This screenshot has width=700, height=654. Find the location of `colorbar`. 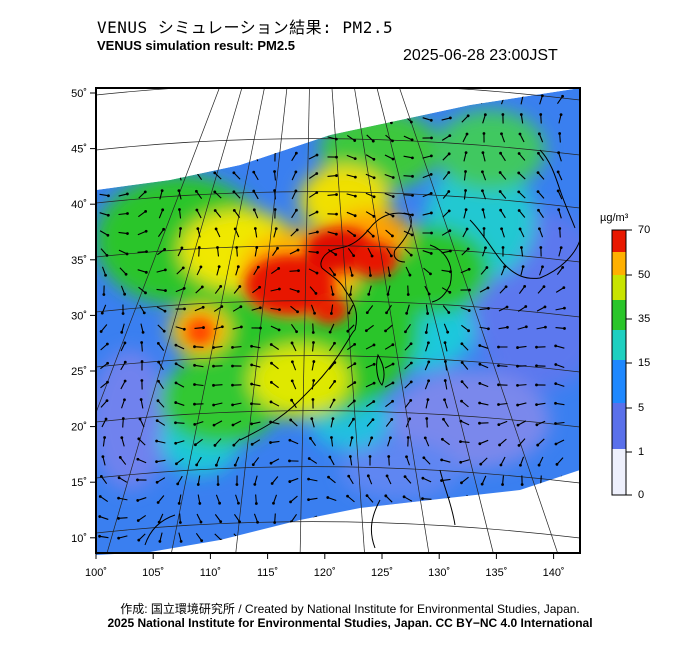

colorbar is located at coordinates (622, 362).